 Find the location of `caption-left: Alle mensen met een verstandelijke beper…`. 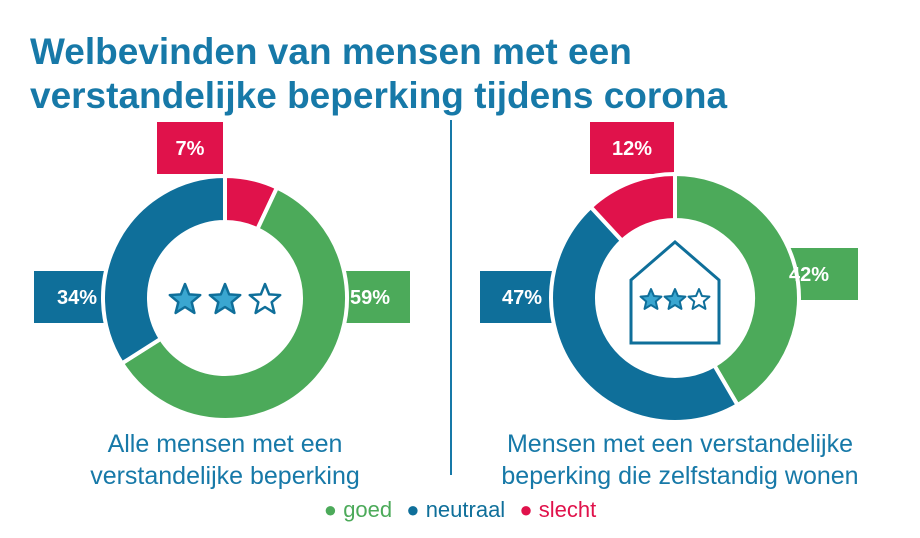

caption-left: Alle mensen met een verstandelijke beper… is located at coordinates (225, 460).